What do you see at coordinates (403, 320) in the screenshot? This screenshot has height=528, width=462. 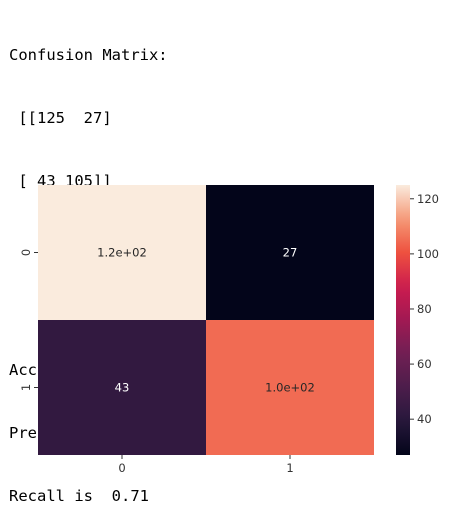 I see `colorbar` at bounding box center [403, 320].